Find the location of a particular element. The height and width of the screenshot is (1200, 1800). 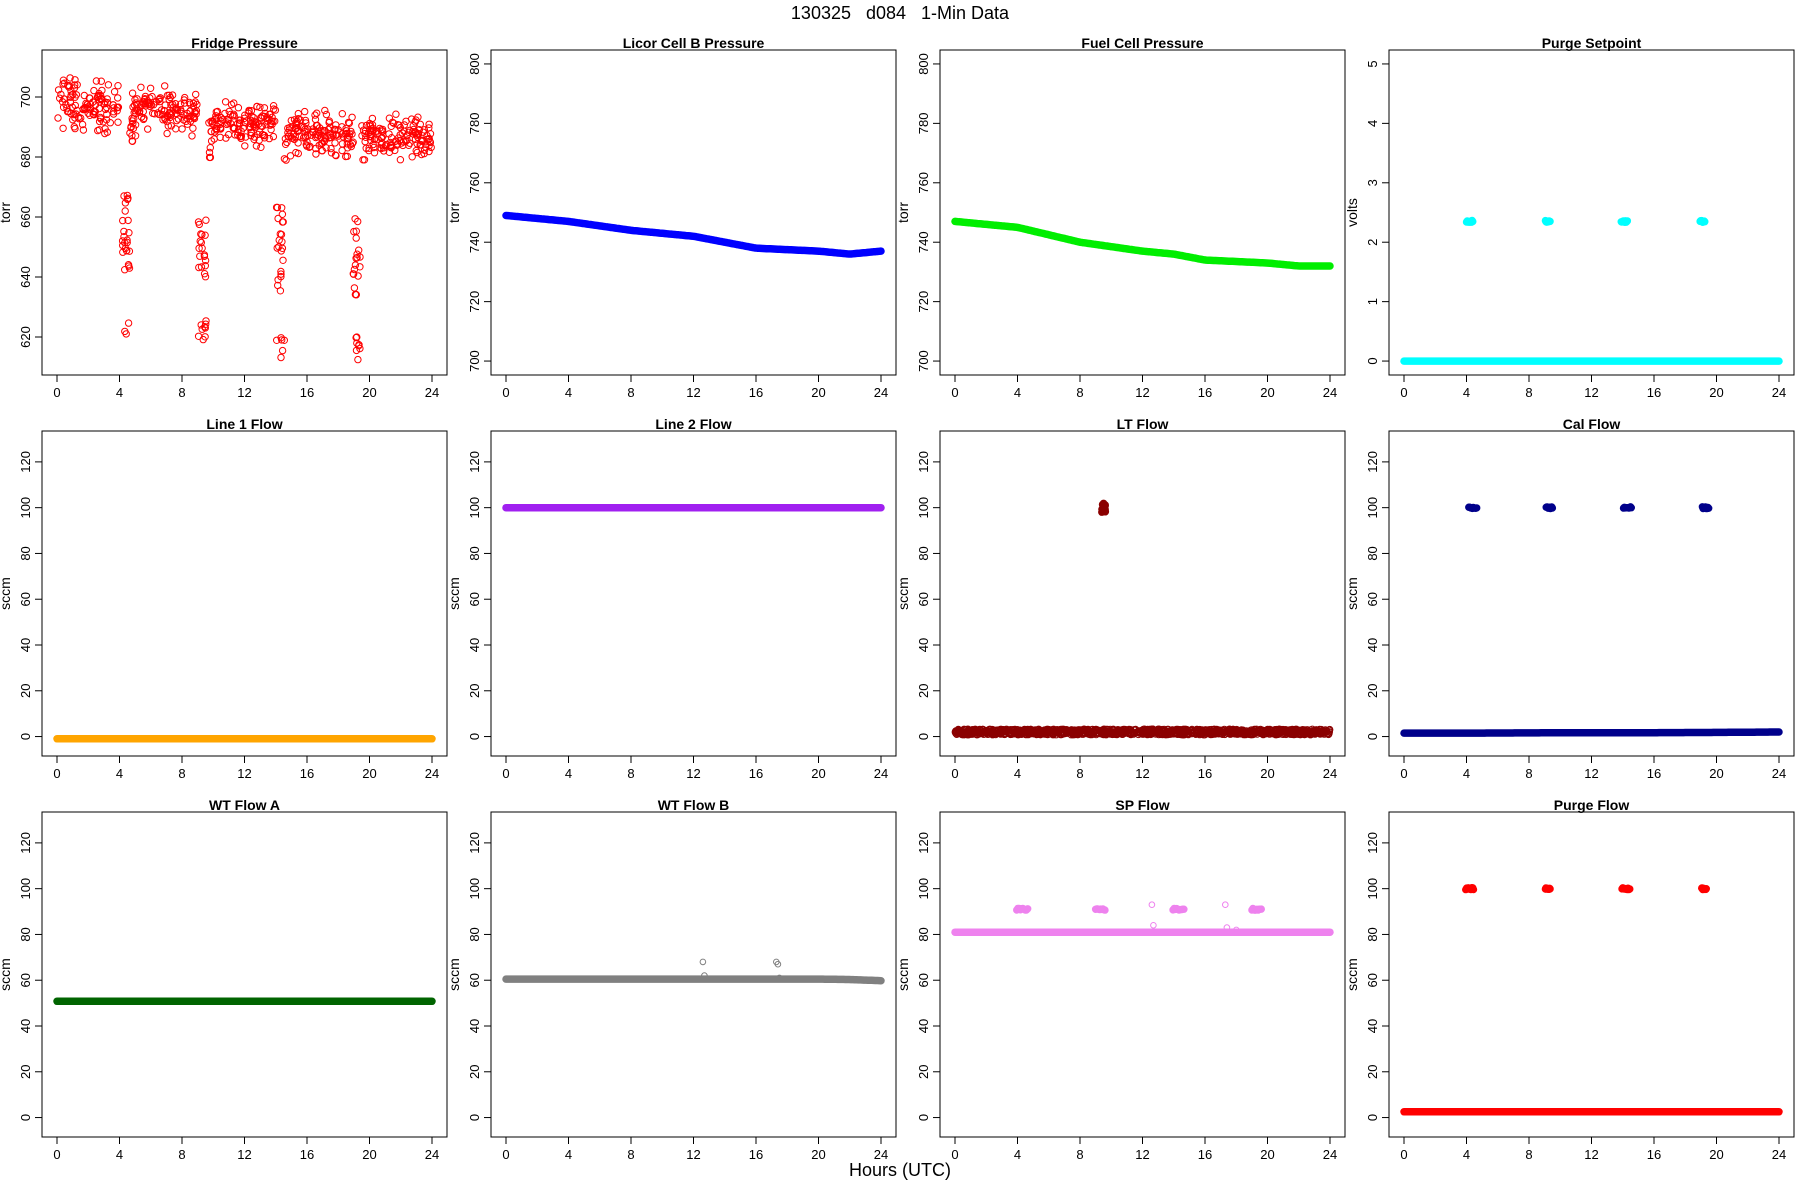

panel-title: WT Flow A is located at coordinates (244, 805).